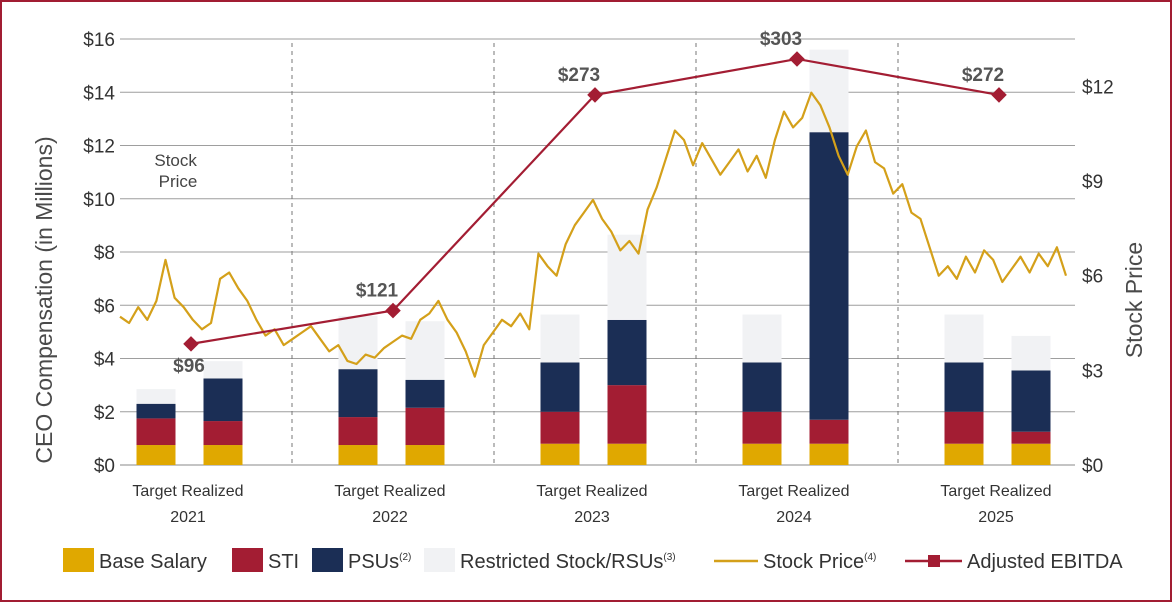 This screenshot has width=1172, height=602. I want to click on stock-price-note: Stock Price, so click(177, 171).